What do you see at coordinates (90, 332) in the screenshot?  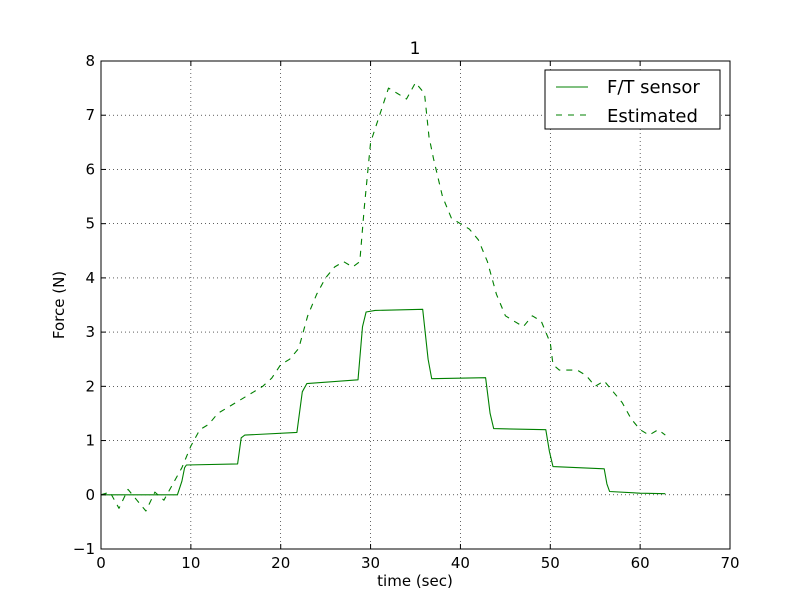 I see `y-tick-label: 3` at bounding box center [90, 332].